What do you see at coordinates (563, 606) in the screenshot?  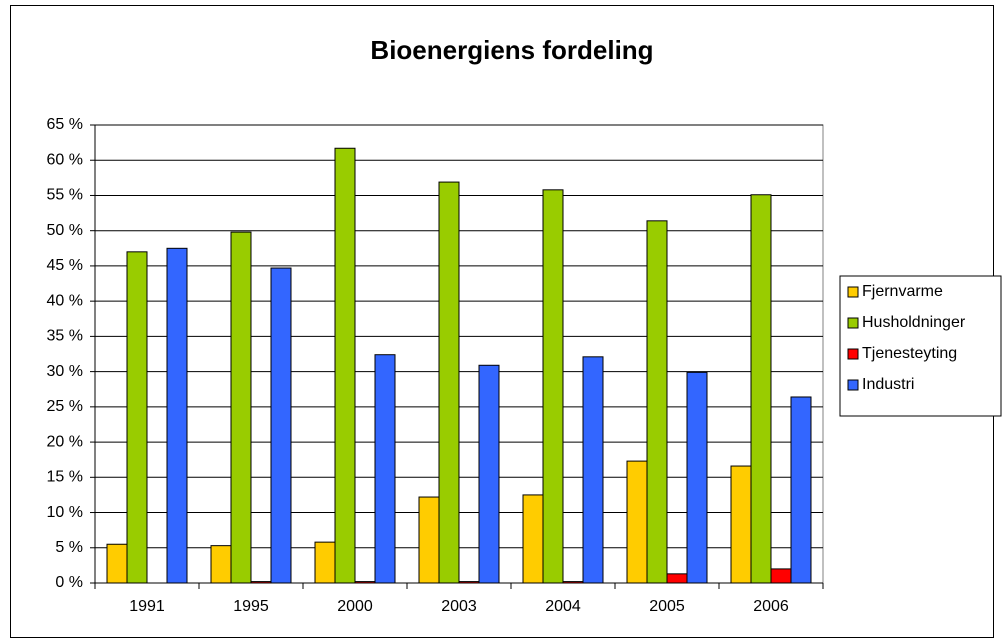 I see `x-tick-label: 2004` at bounding box center [563, 606].